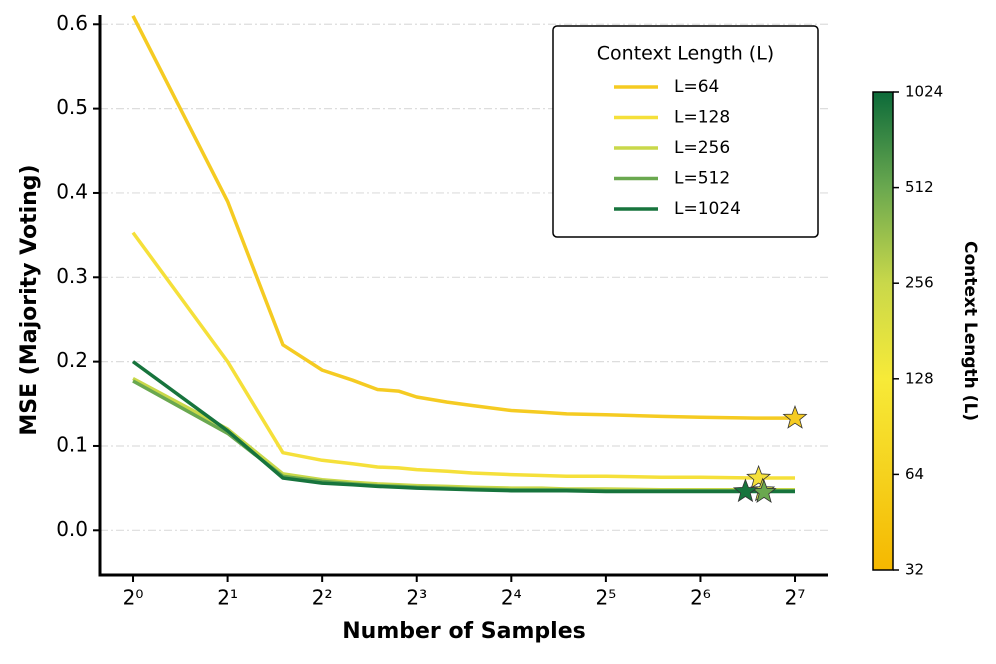 Image resolution: width=996 pixels, height=664 pixels. What do you see at coordinates (919, 283) in the screenshot?
I see `colorbar-tick-label: 256` at bounding box center [919, 283].